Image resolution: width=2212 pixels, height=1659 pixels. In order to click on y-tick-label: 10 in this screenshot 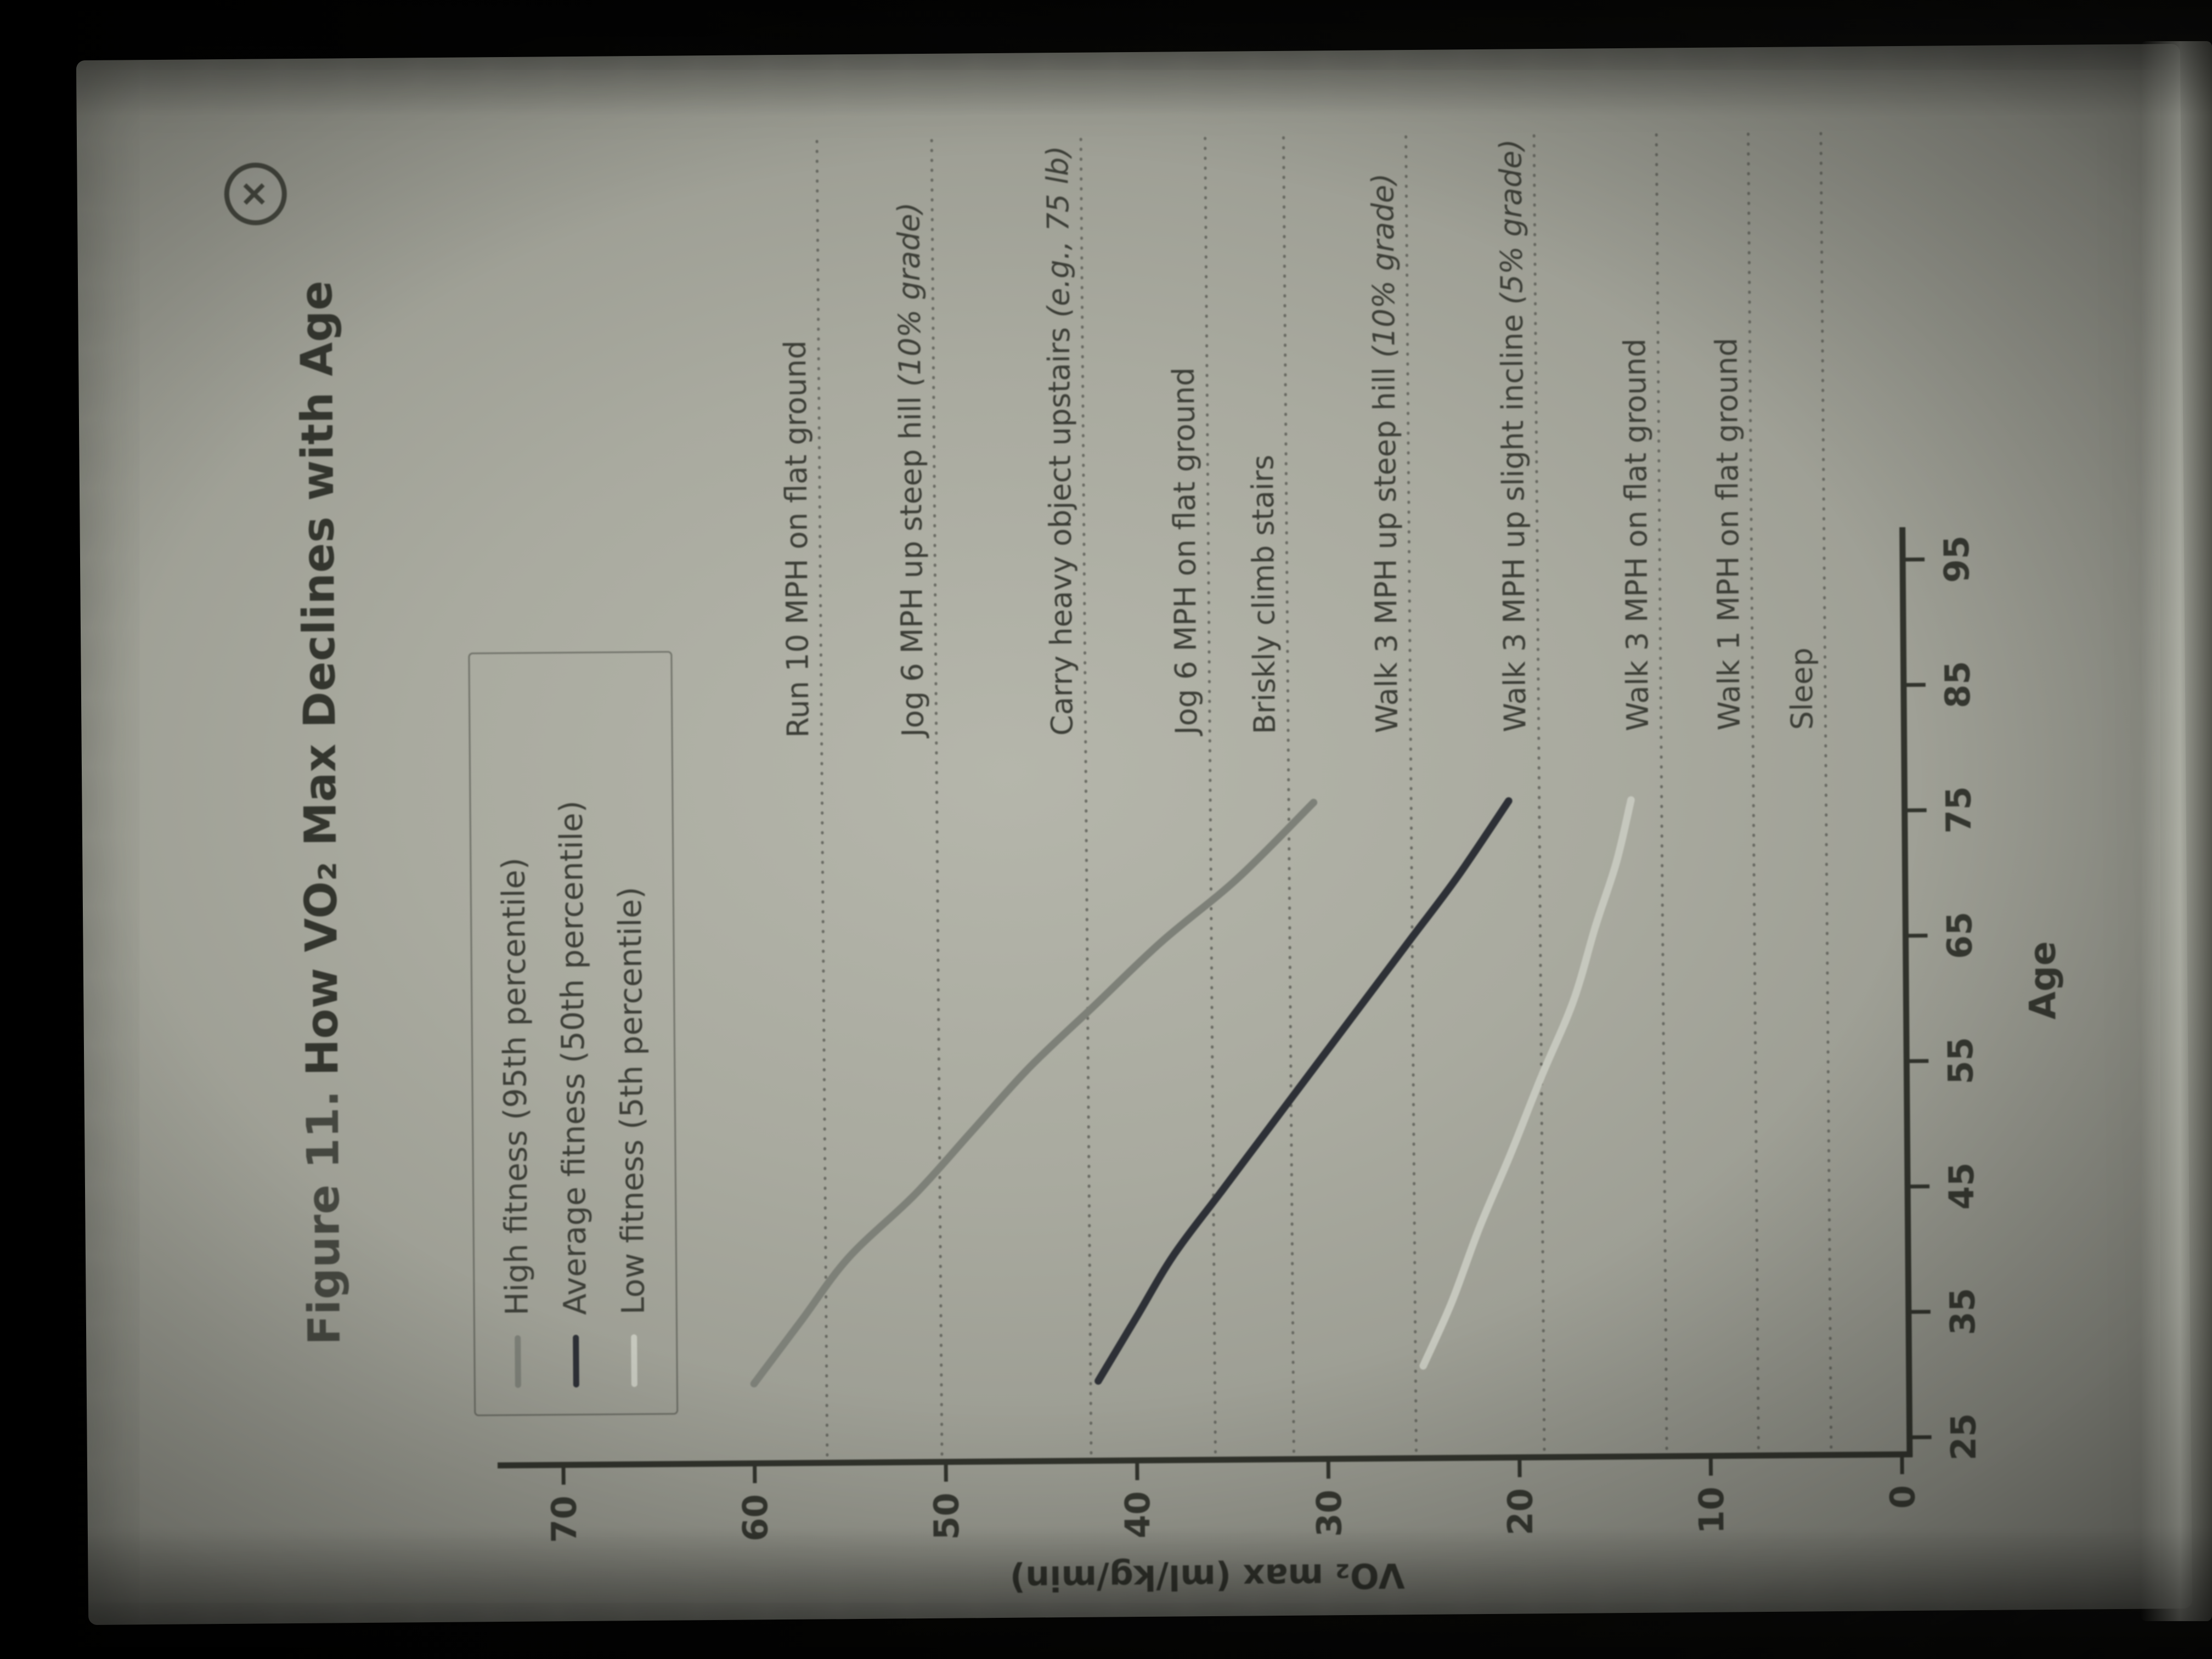, I will do `click(1712, 1510)`.